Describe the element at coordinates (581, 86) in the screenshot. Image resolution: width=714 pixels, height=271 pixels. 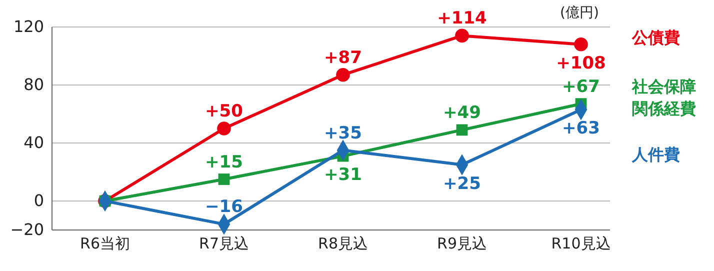
I see `data-label: +67` at that location.